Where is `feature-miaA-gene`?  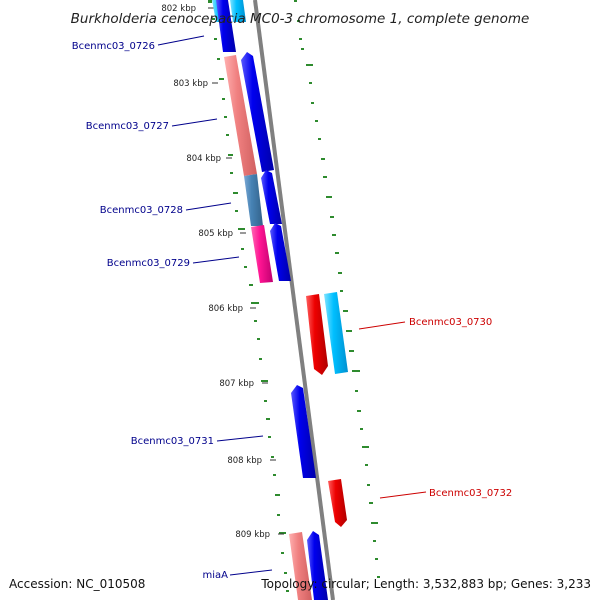 feature-miaA-gene is located at coordinates (300, 566).